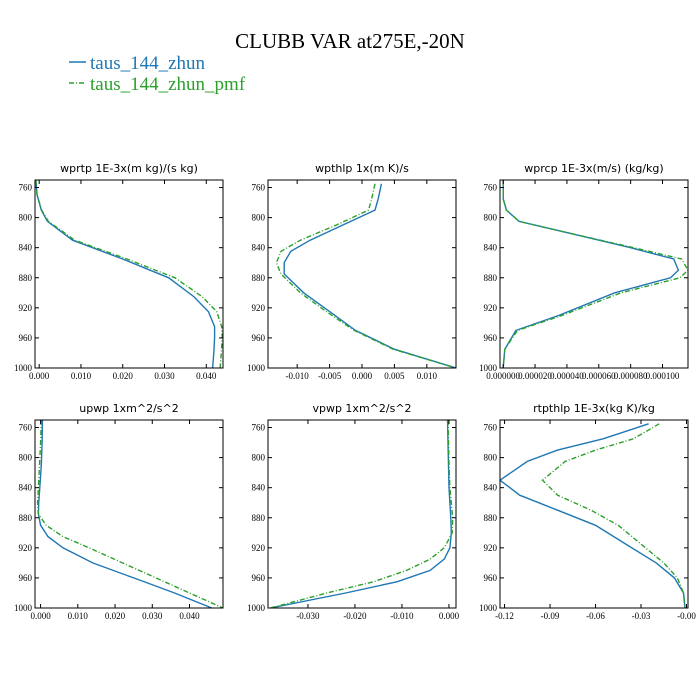 The height and width of the screenshot is (700, 700). I want to click on panel-title: wpthlp 1x(m K)/s, so click(362, 168).